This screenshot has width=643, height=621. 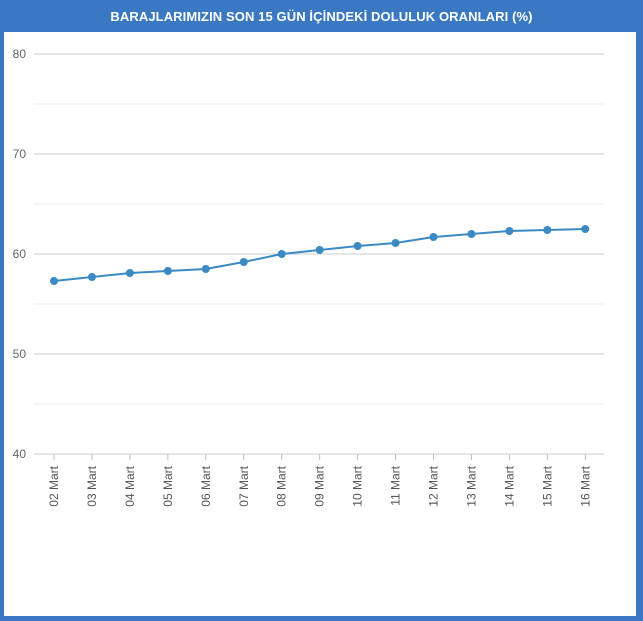 What do you see at coordinates (396, 485) in the screenshot?
I see `x-tick-label: 11 Mart` at bounding box center [396, 485].